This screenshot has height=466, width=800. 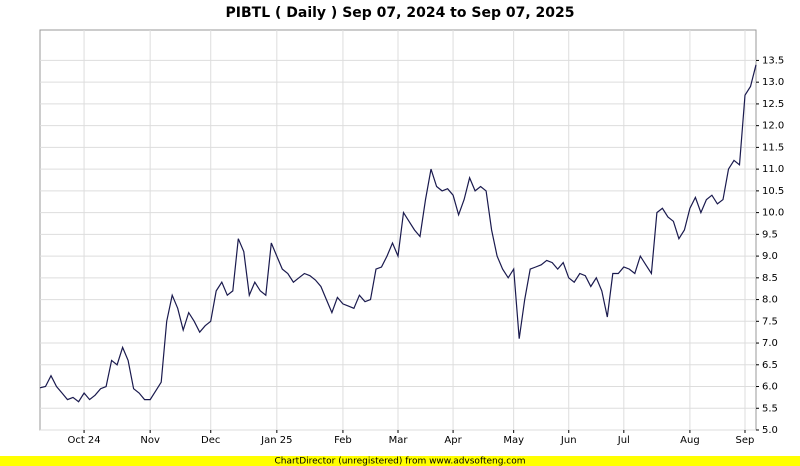 What do you see at coordinates (745, 440) in the screenshot?
I see `x-tick-label: Sep` at bounding box center [745, 440].